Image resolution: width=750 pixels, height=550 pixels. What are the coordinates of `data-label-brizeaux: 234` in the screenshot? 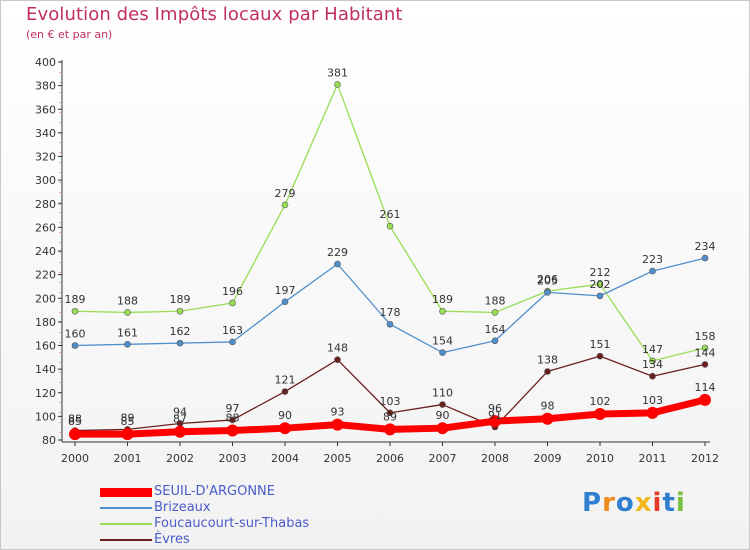 It's located at (705, 246).